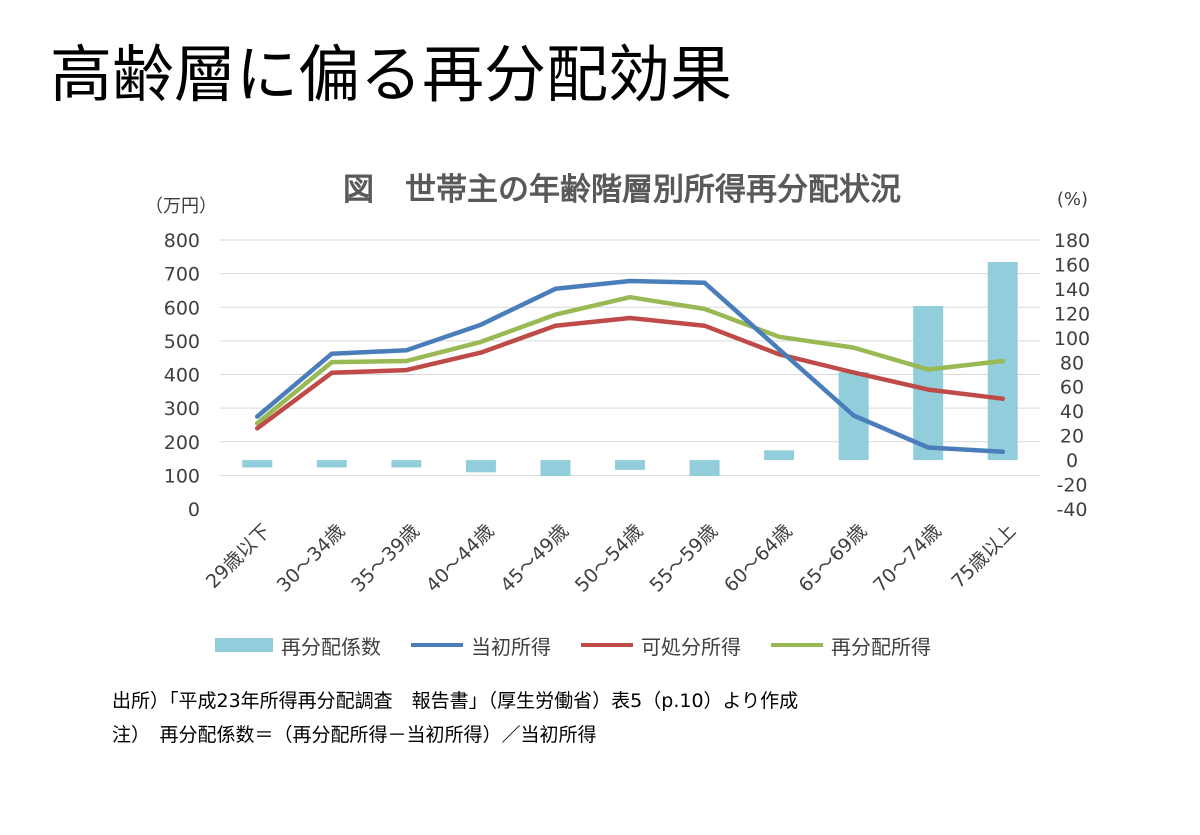 This screenshot has height=835, width=1200. I want to click on legend-item-redistributed-income: 再分配所得, so click(851, 645).